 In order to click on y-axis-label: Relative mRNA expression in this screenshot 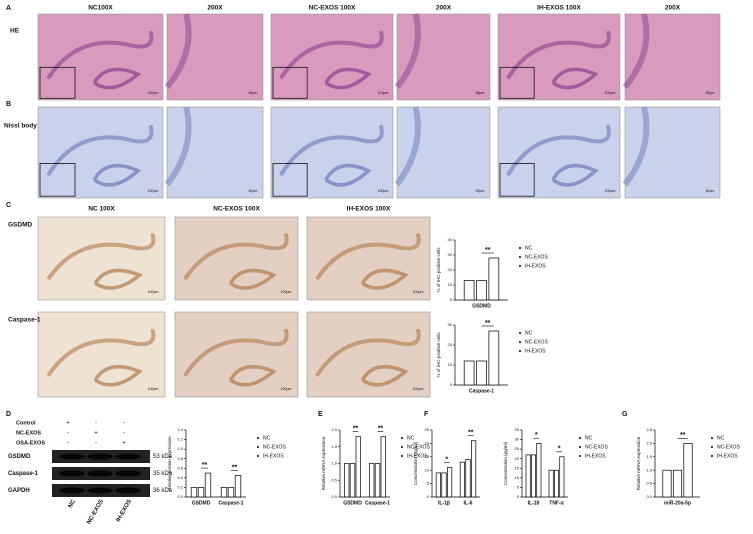, I will do `click(638, 463)`.